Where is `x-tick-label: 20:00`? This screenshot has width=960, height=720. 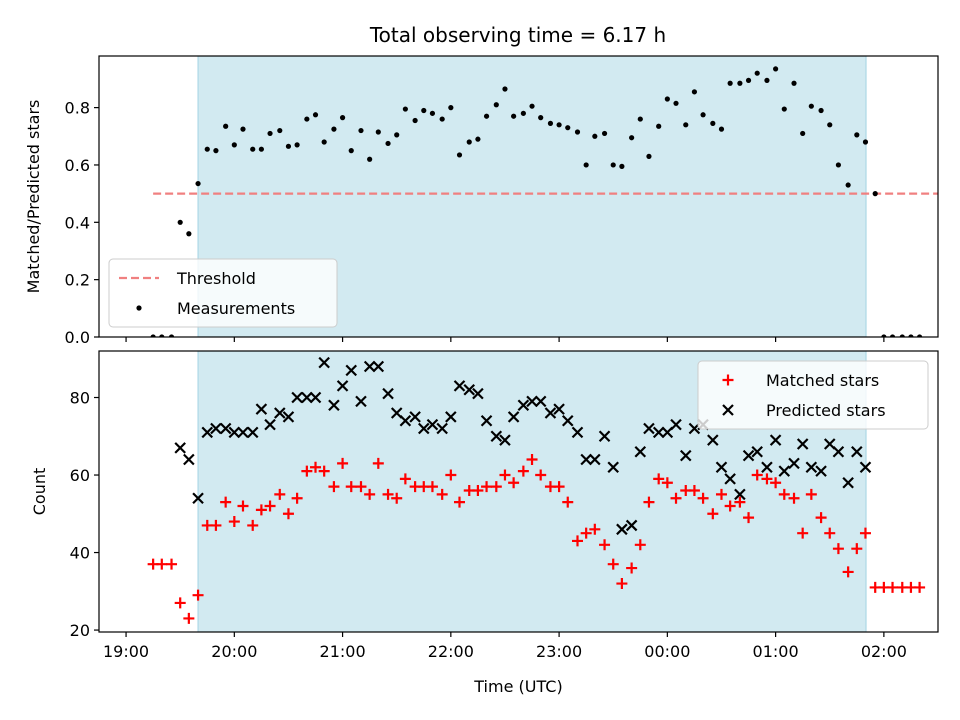 x-tick-label: 20:00 is located at coordinates (234, 651).